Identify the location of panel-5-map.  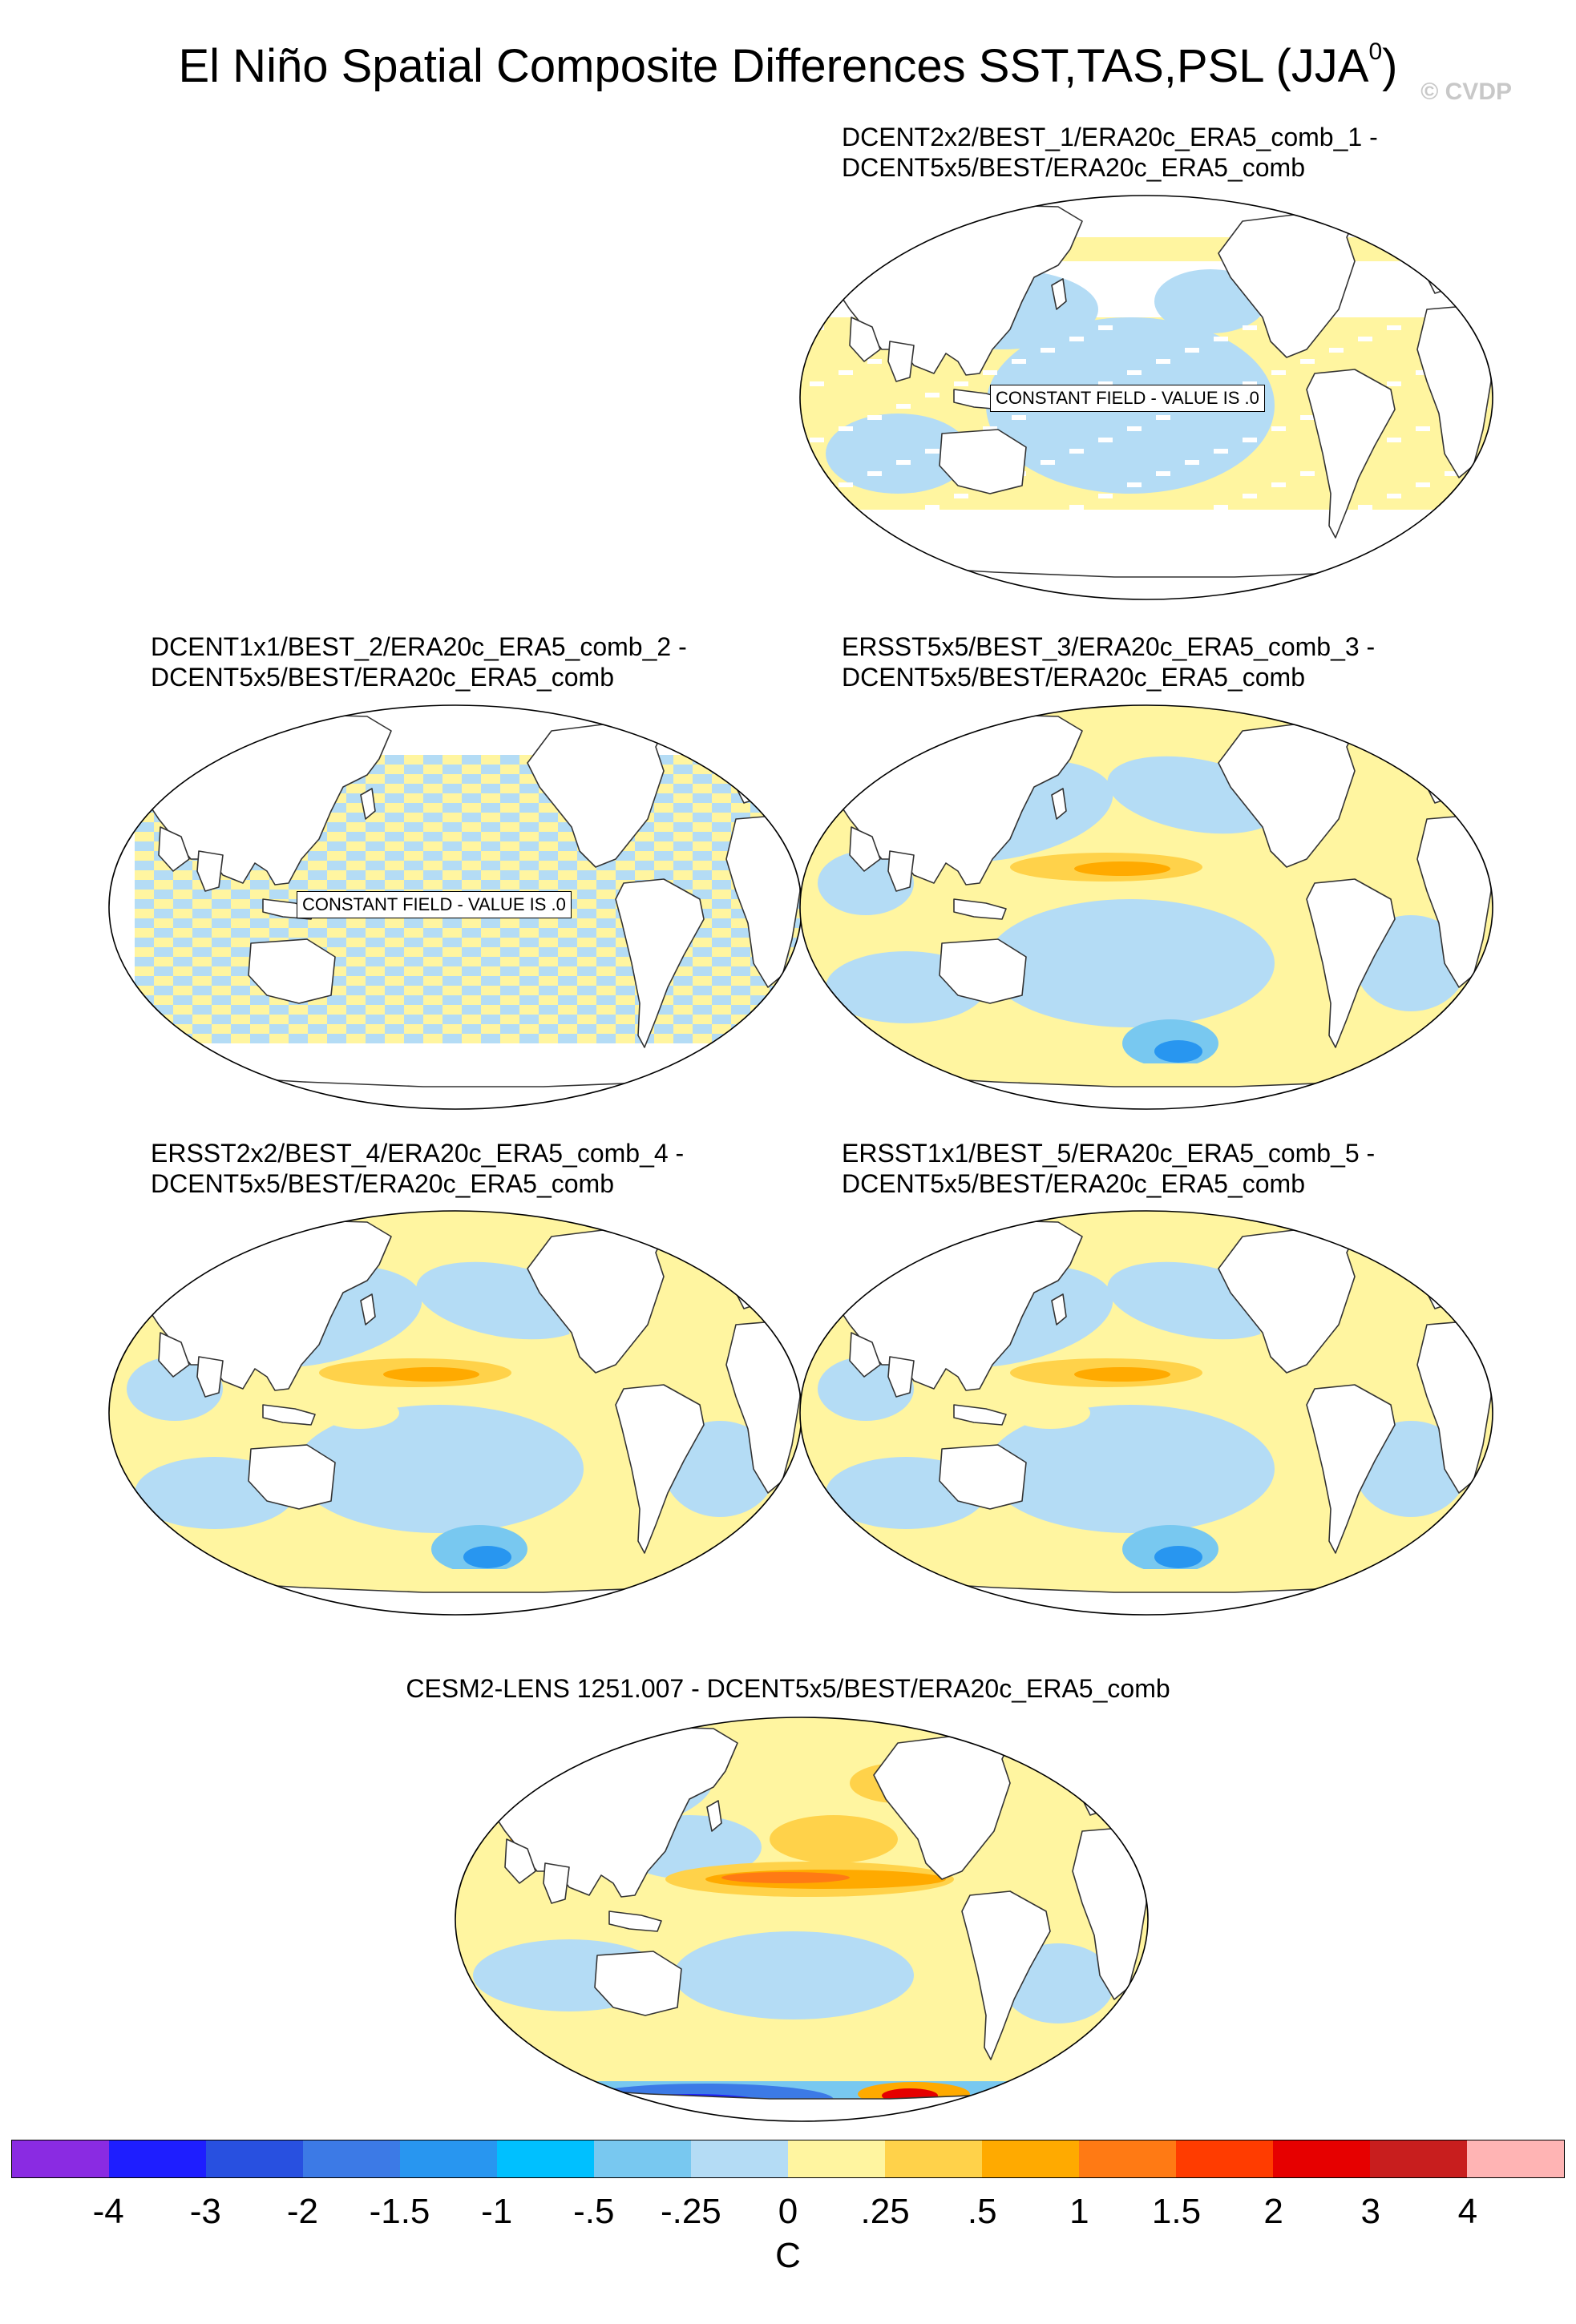
(1146, 1413).